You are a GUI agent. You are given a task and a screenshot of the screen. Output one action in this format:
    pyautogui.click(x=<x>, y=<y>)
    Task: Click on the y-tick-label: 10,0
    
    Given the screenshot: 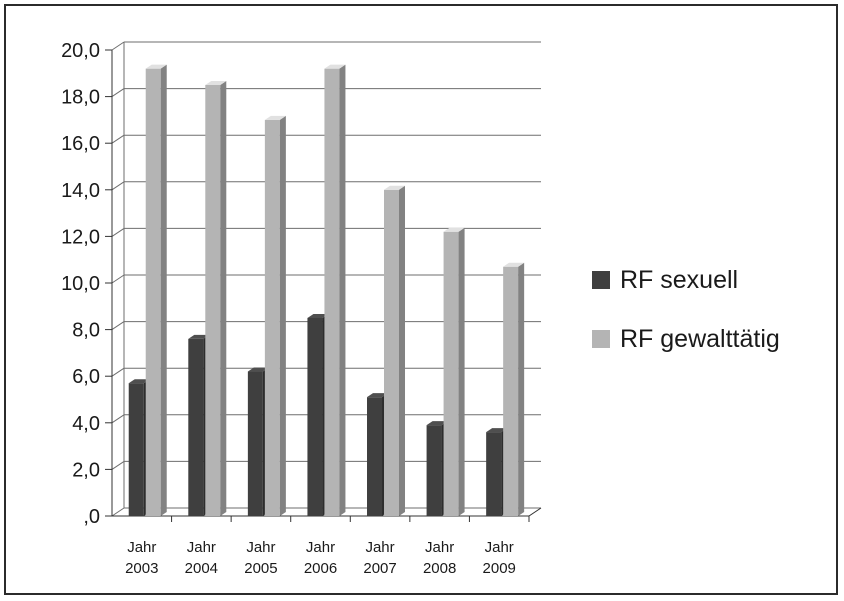 What is the action you would take?
    pyautogui.click(x=80, y=284)
    